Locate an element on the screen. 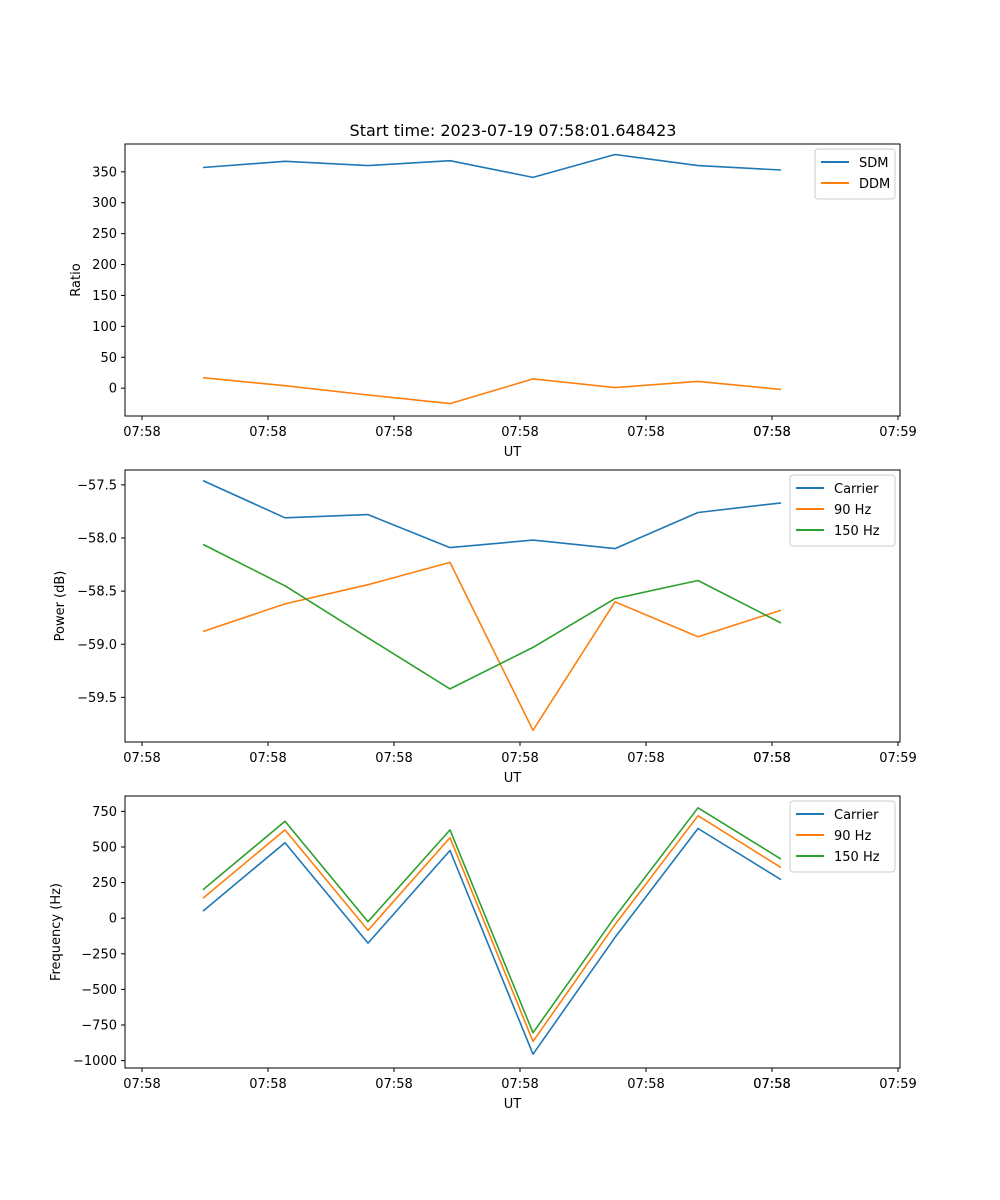 Image resolution: width=1000 pixels, height=1200 pixels. legend-label: DDM is located at coordinates (874, 184).